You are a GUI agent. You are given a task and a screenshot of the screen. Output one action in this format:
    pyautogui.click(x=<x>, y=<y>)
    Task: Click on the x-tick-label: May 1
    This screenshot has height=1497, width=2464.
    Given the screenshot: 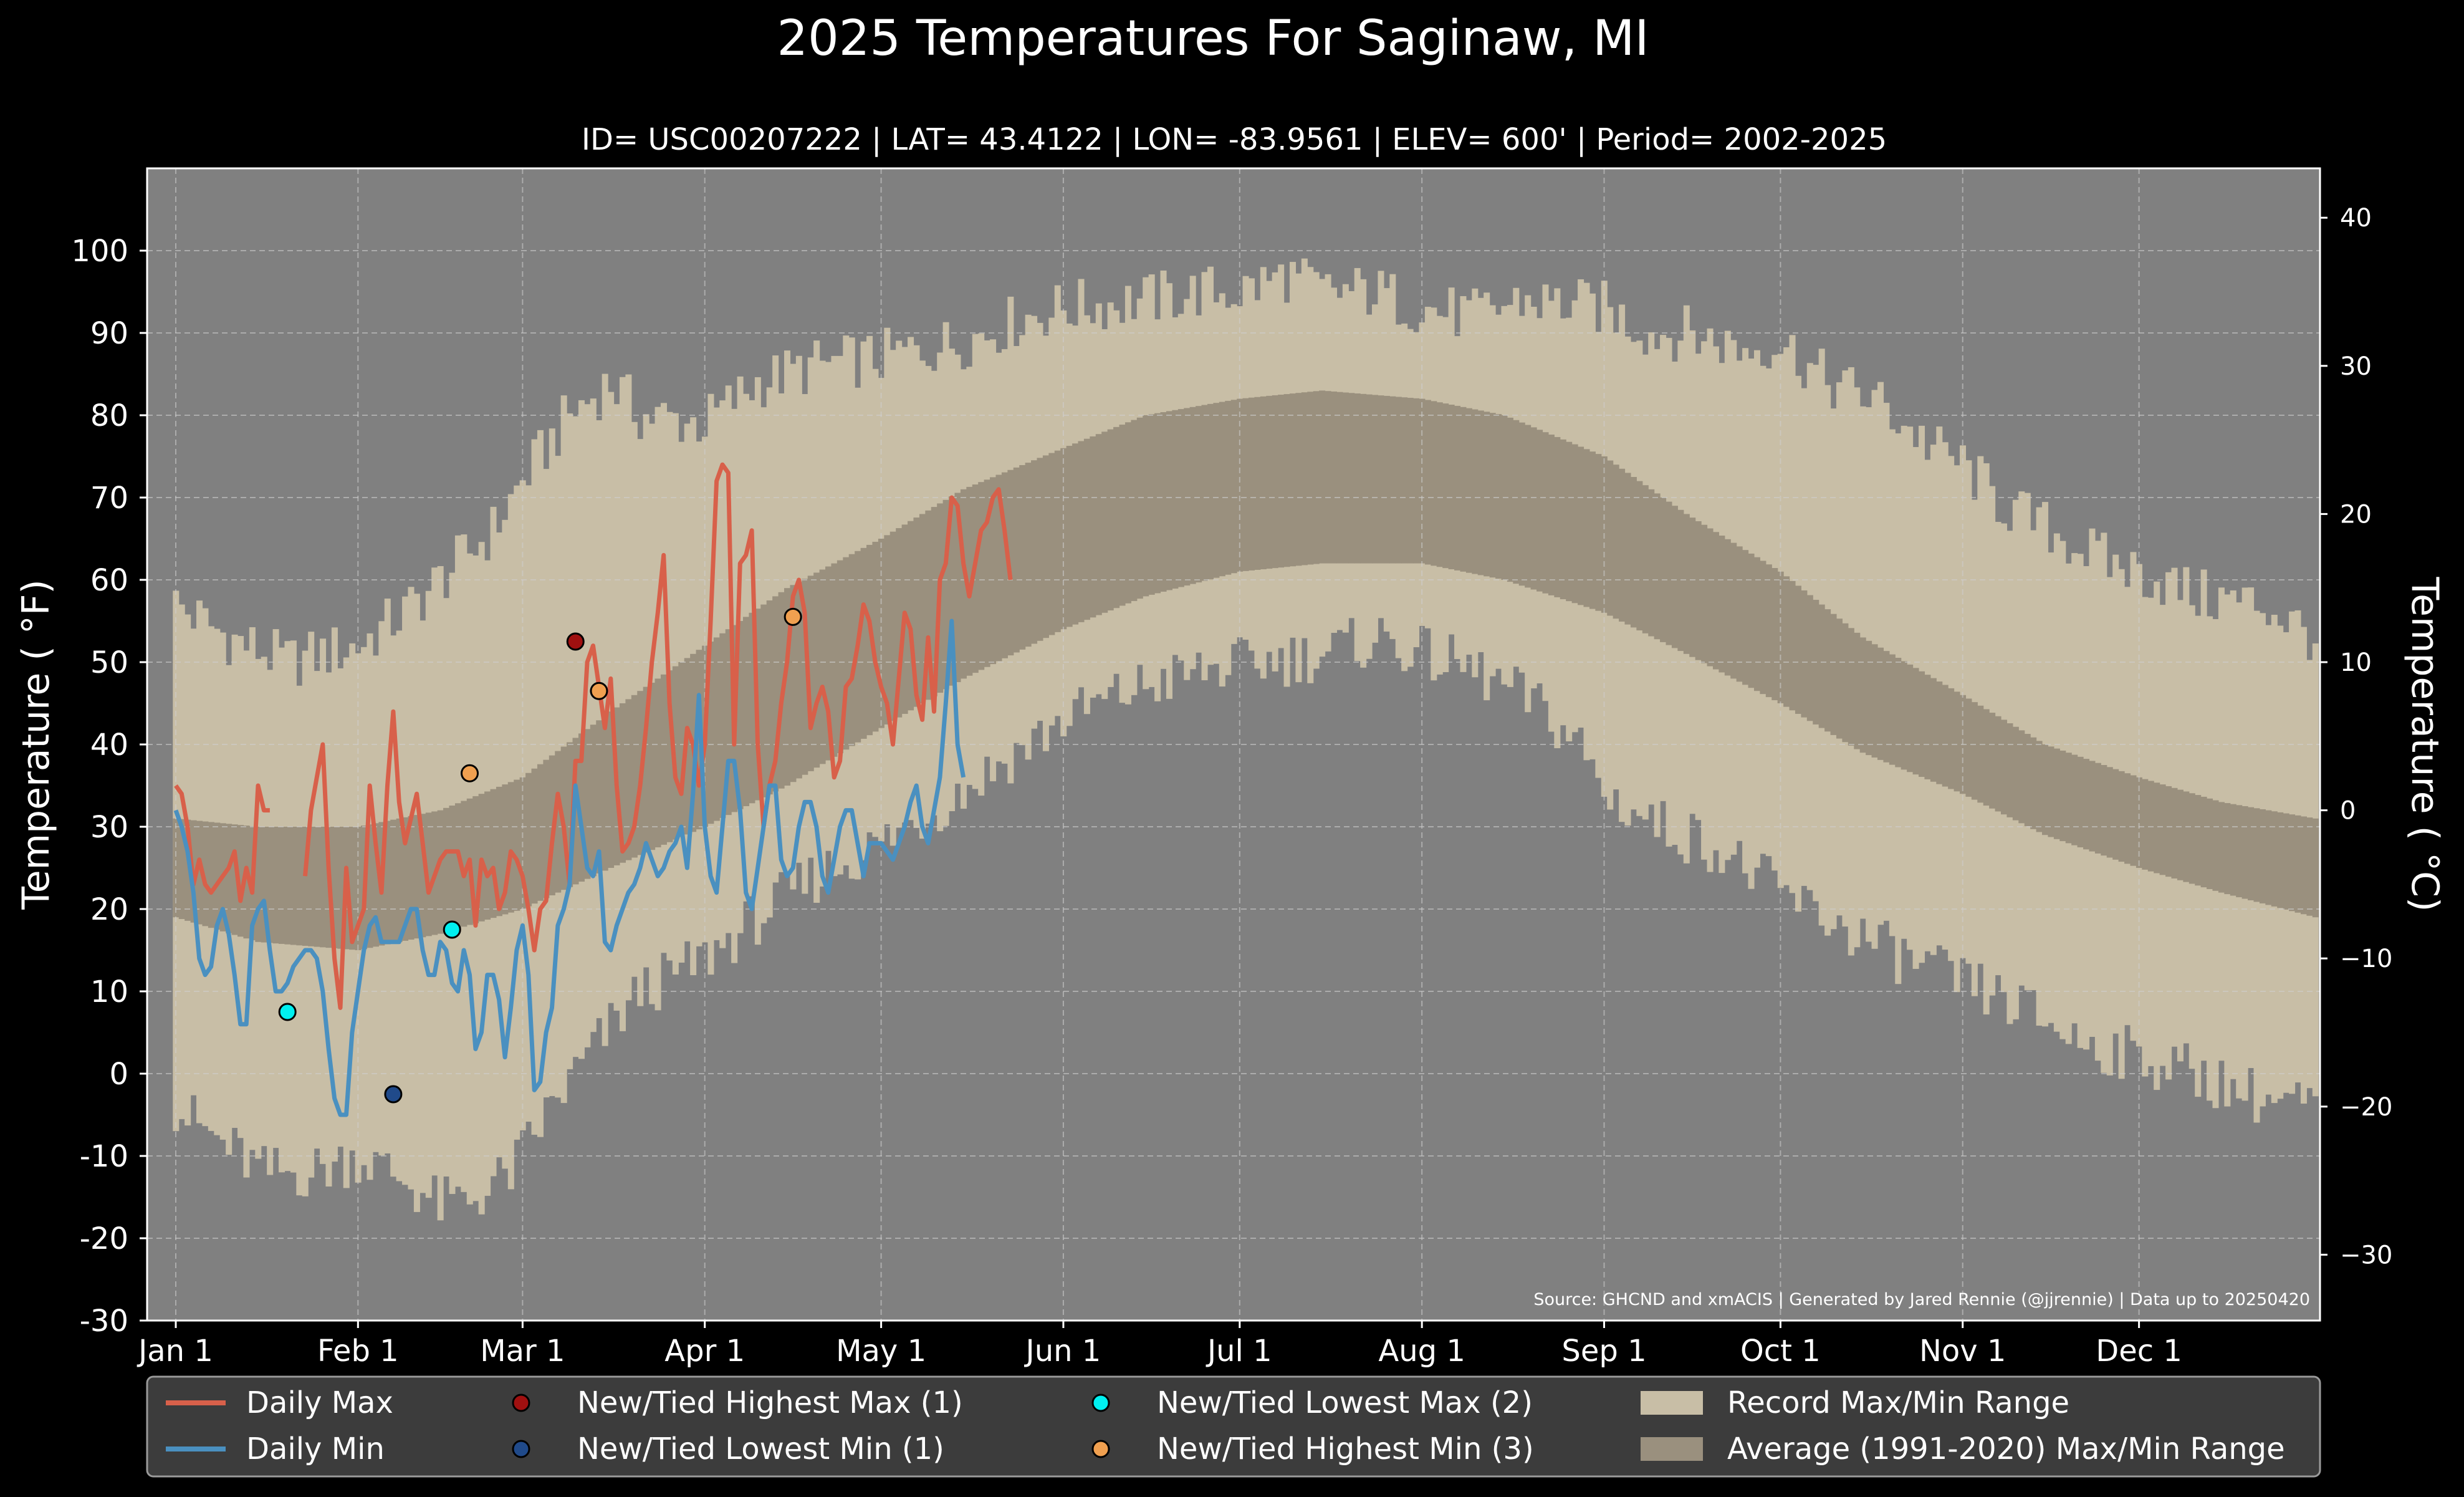 What is the action you would take?
    pyautogui.click(x=881, y=1351)
    